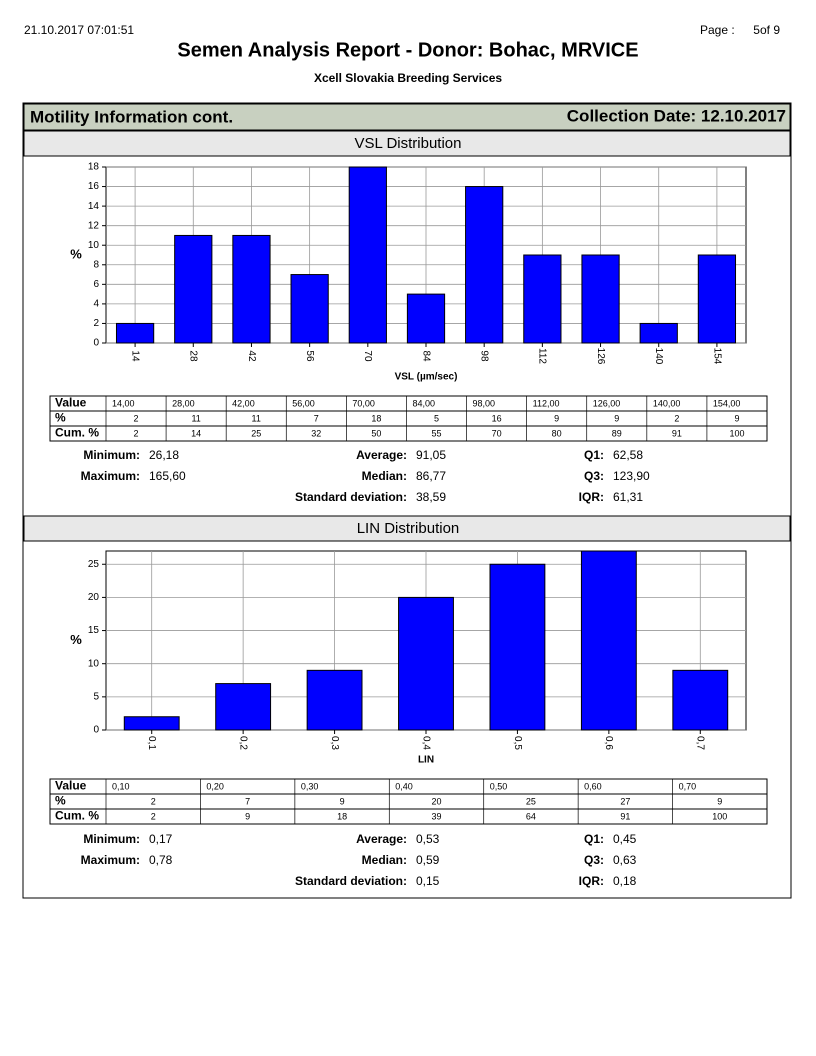 The height and width of the screenshot is (1056, 816). Describe the element at coordinates (423, 403) in the screenshot. I see `value-cell: 84,00` at that location.